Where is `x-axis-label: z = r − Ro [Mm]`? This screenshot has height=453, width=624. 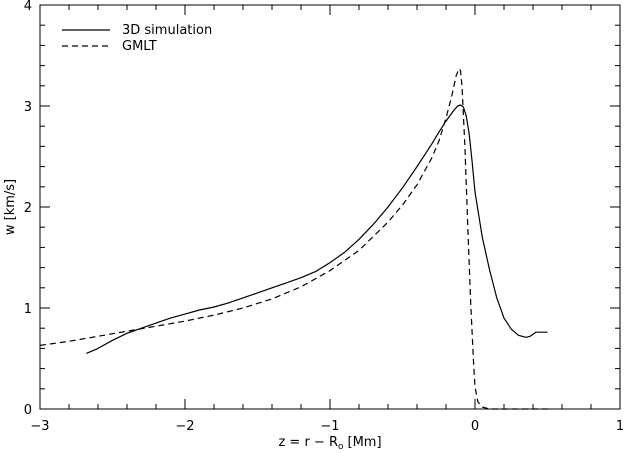
x-axis-label: z = r − Ro [Mm] is located at coordinates (329, 443).